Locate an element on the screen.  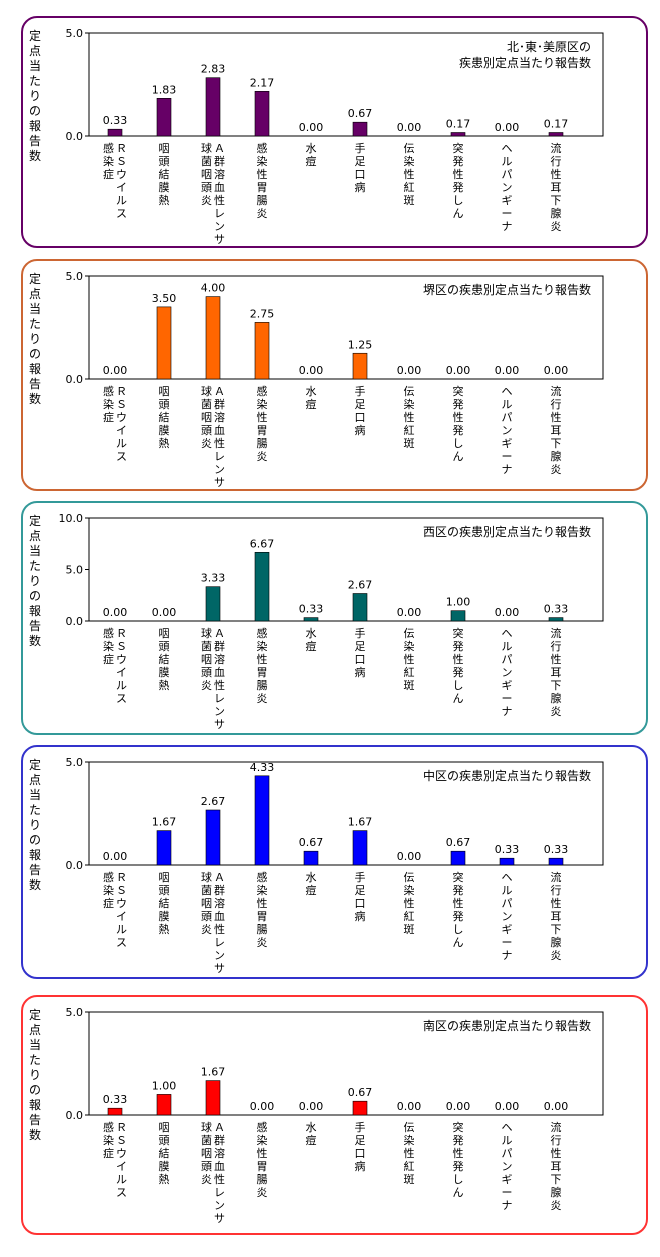
category-label-char: 溶 is located at coordinates (219, 174).